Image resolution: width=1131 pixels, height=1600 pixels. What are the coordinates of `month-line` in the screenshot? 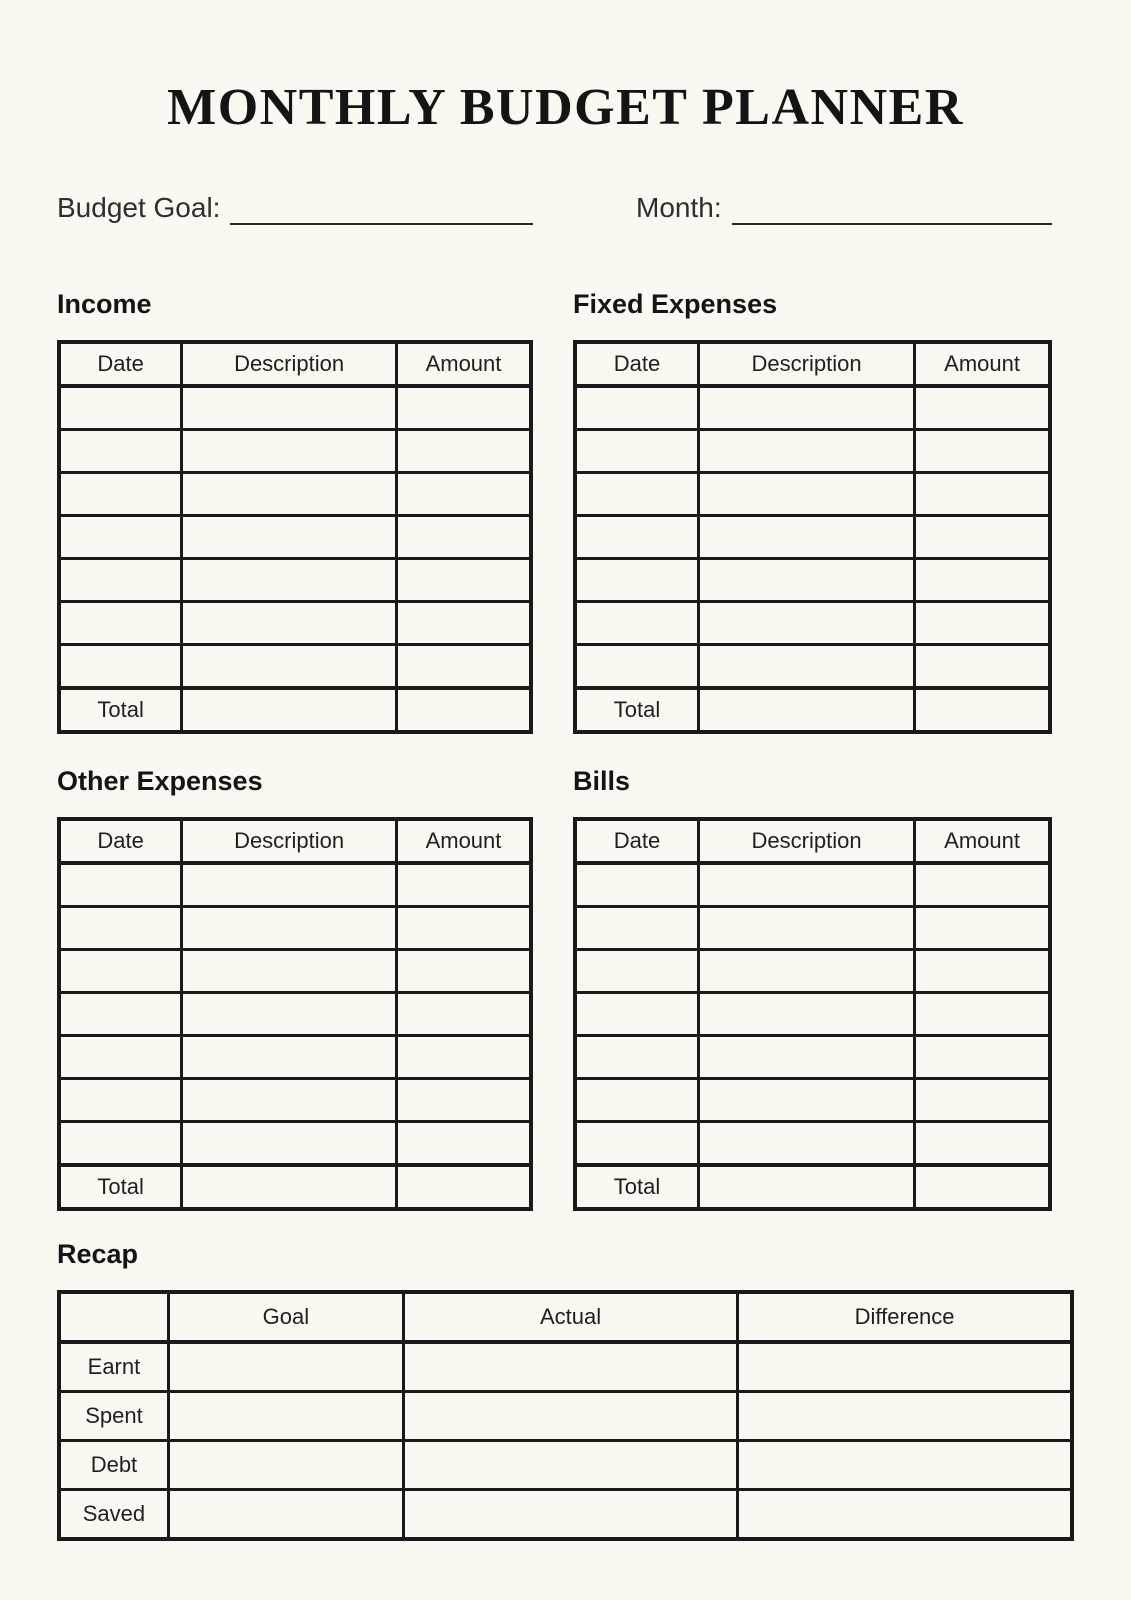 It's located at (891, 207).